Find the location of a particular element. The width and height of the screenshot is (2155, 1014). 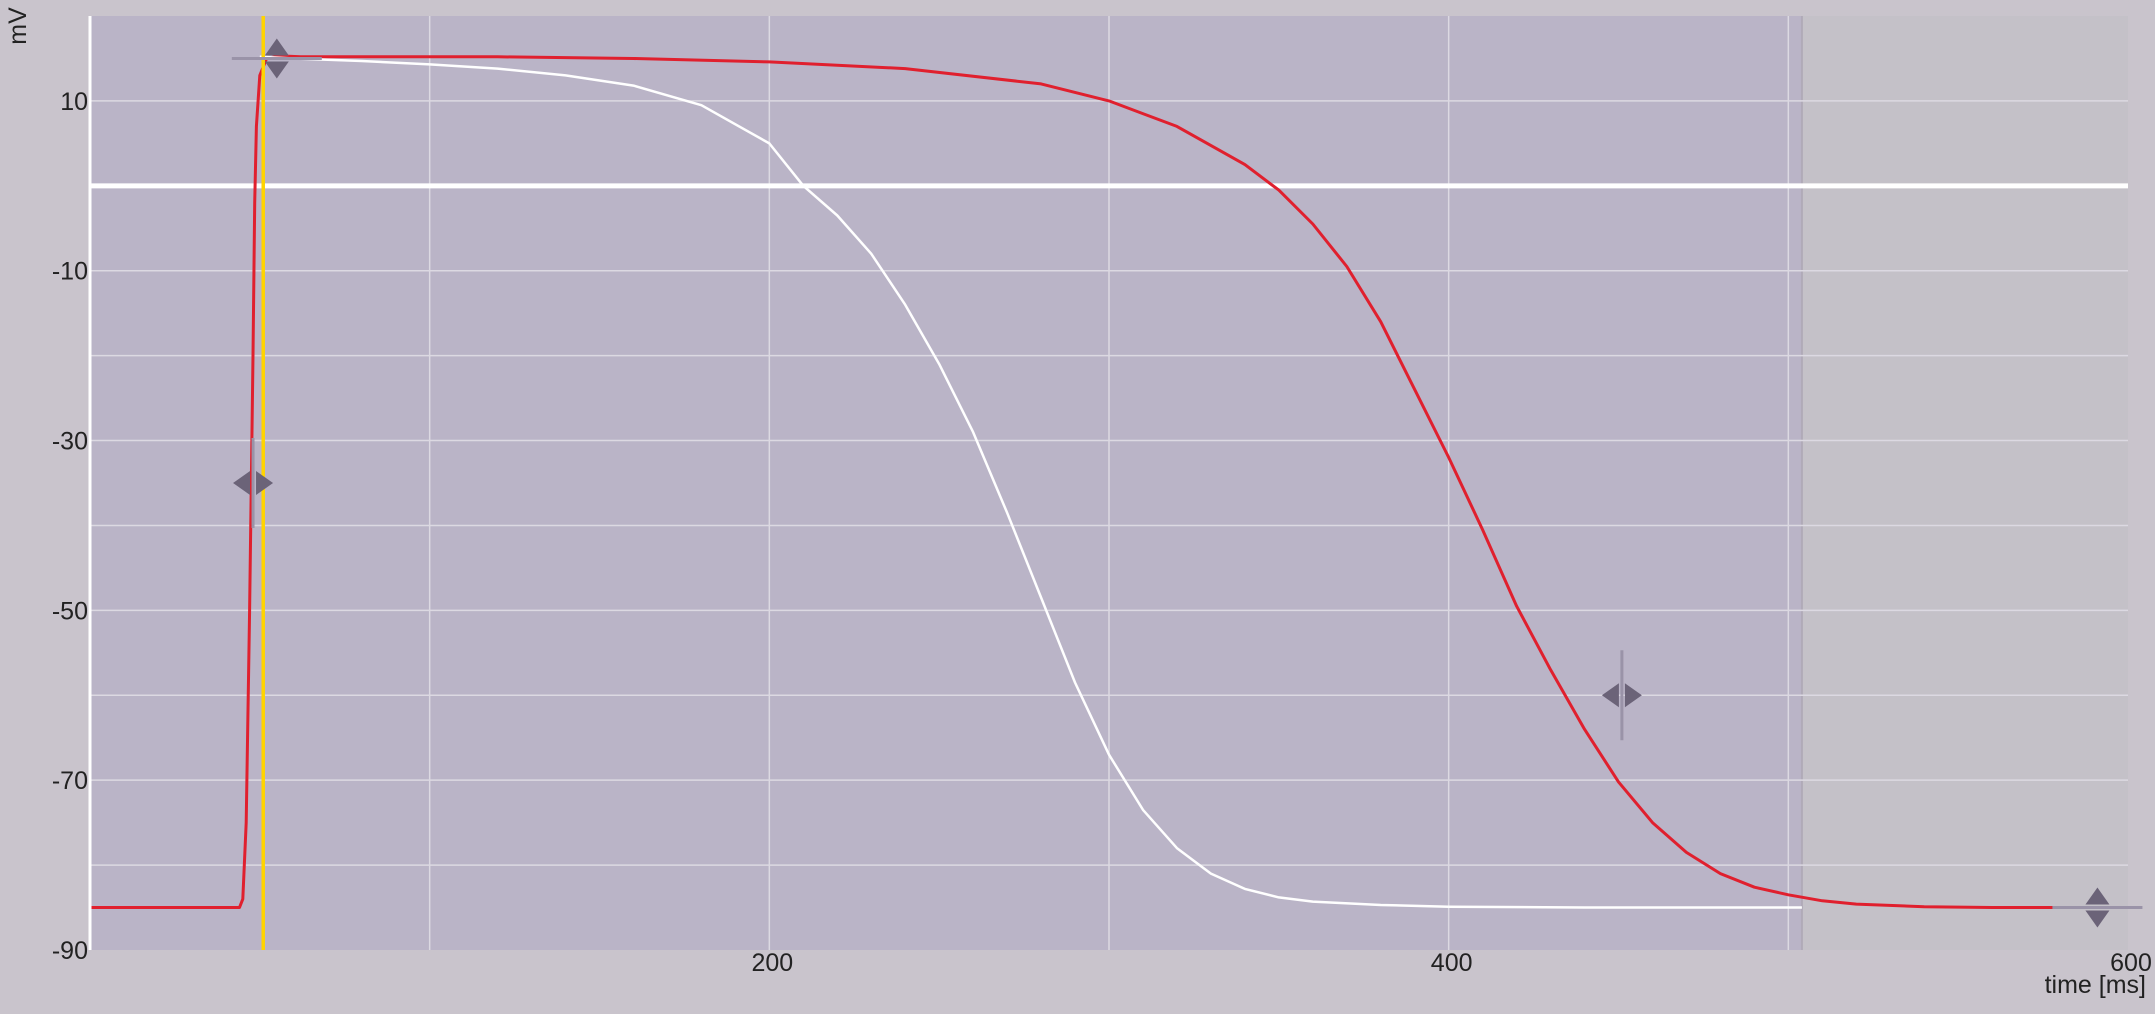

x-tick-label: 200 is located at coordinates (772, 963).